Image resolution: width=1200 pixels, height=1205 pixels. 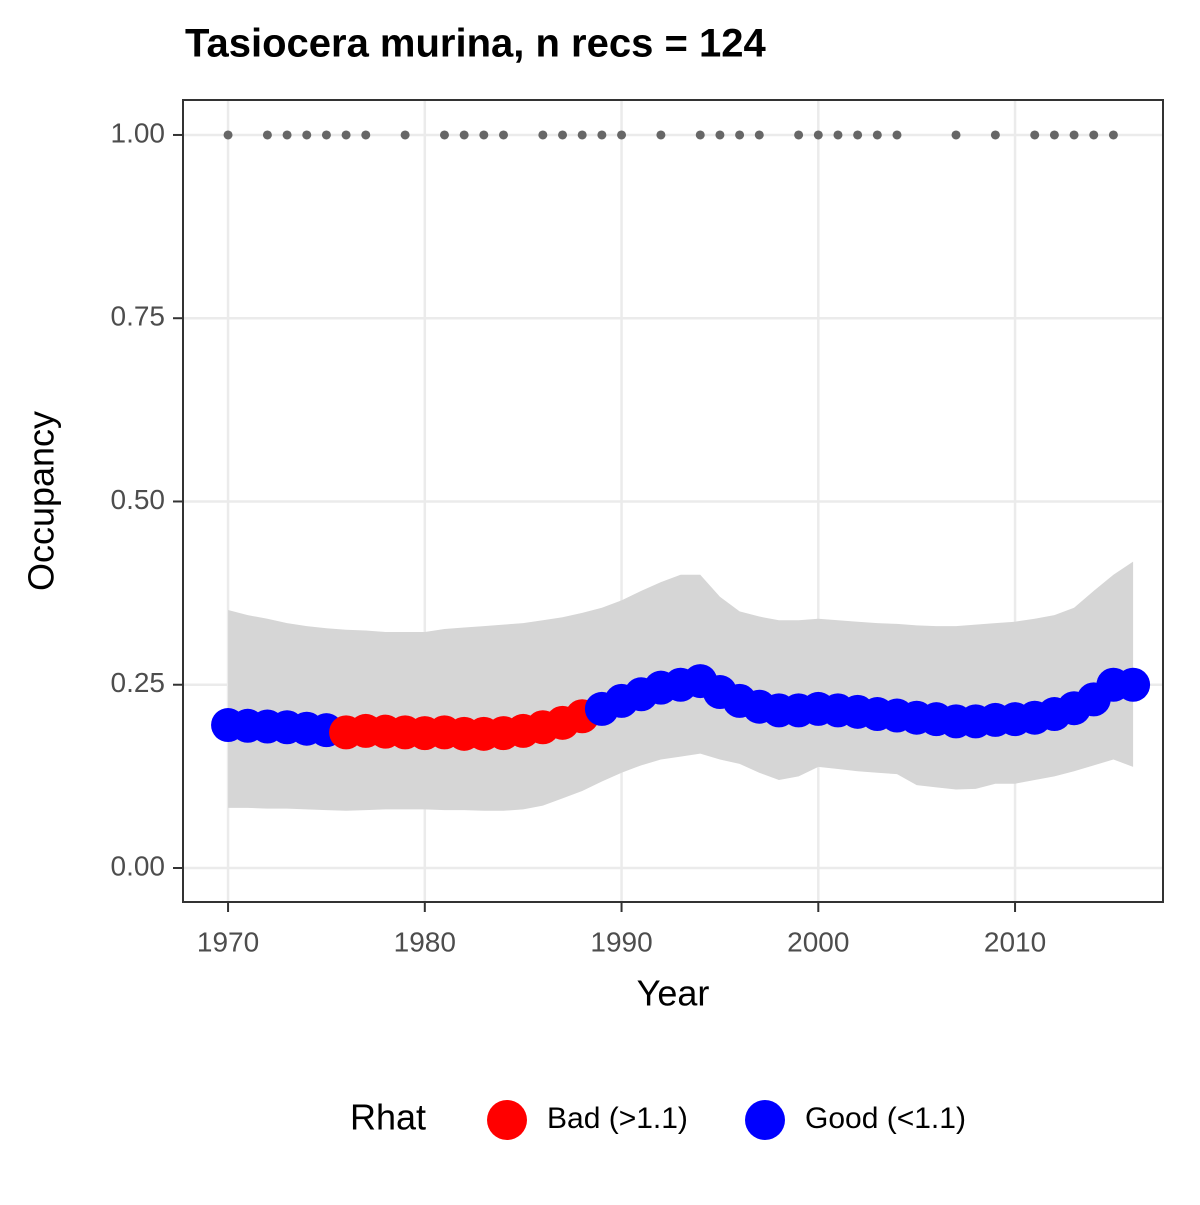 What do you see at coordinates (388, 1117) in the screenshot?
I see `legend-title: Rhat` at bounding box center [388, 1117].